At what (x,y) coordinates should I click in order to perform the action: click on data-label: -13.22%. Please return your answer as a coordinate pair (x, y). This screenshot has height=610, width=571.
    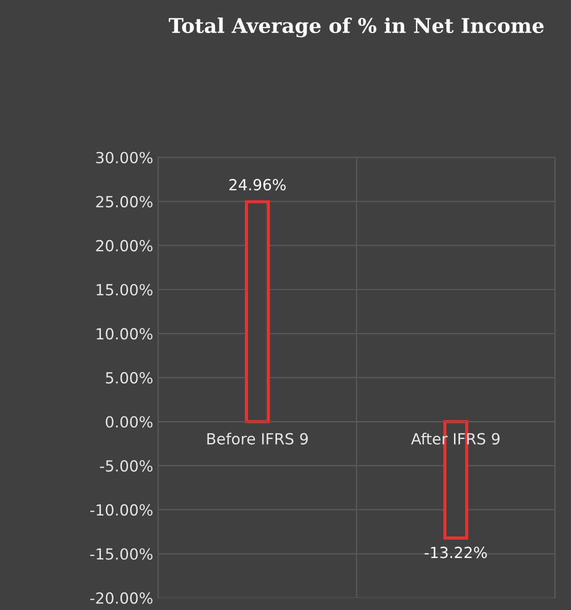
    Looking at the image, I should click on (455, 552).